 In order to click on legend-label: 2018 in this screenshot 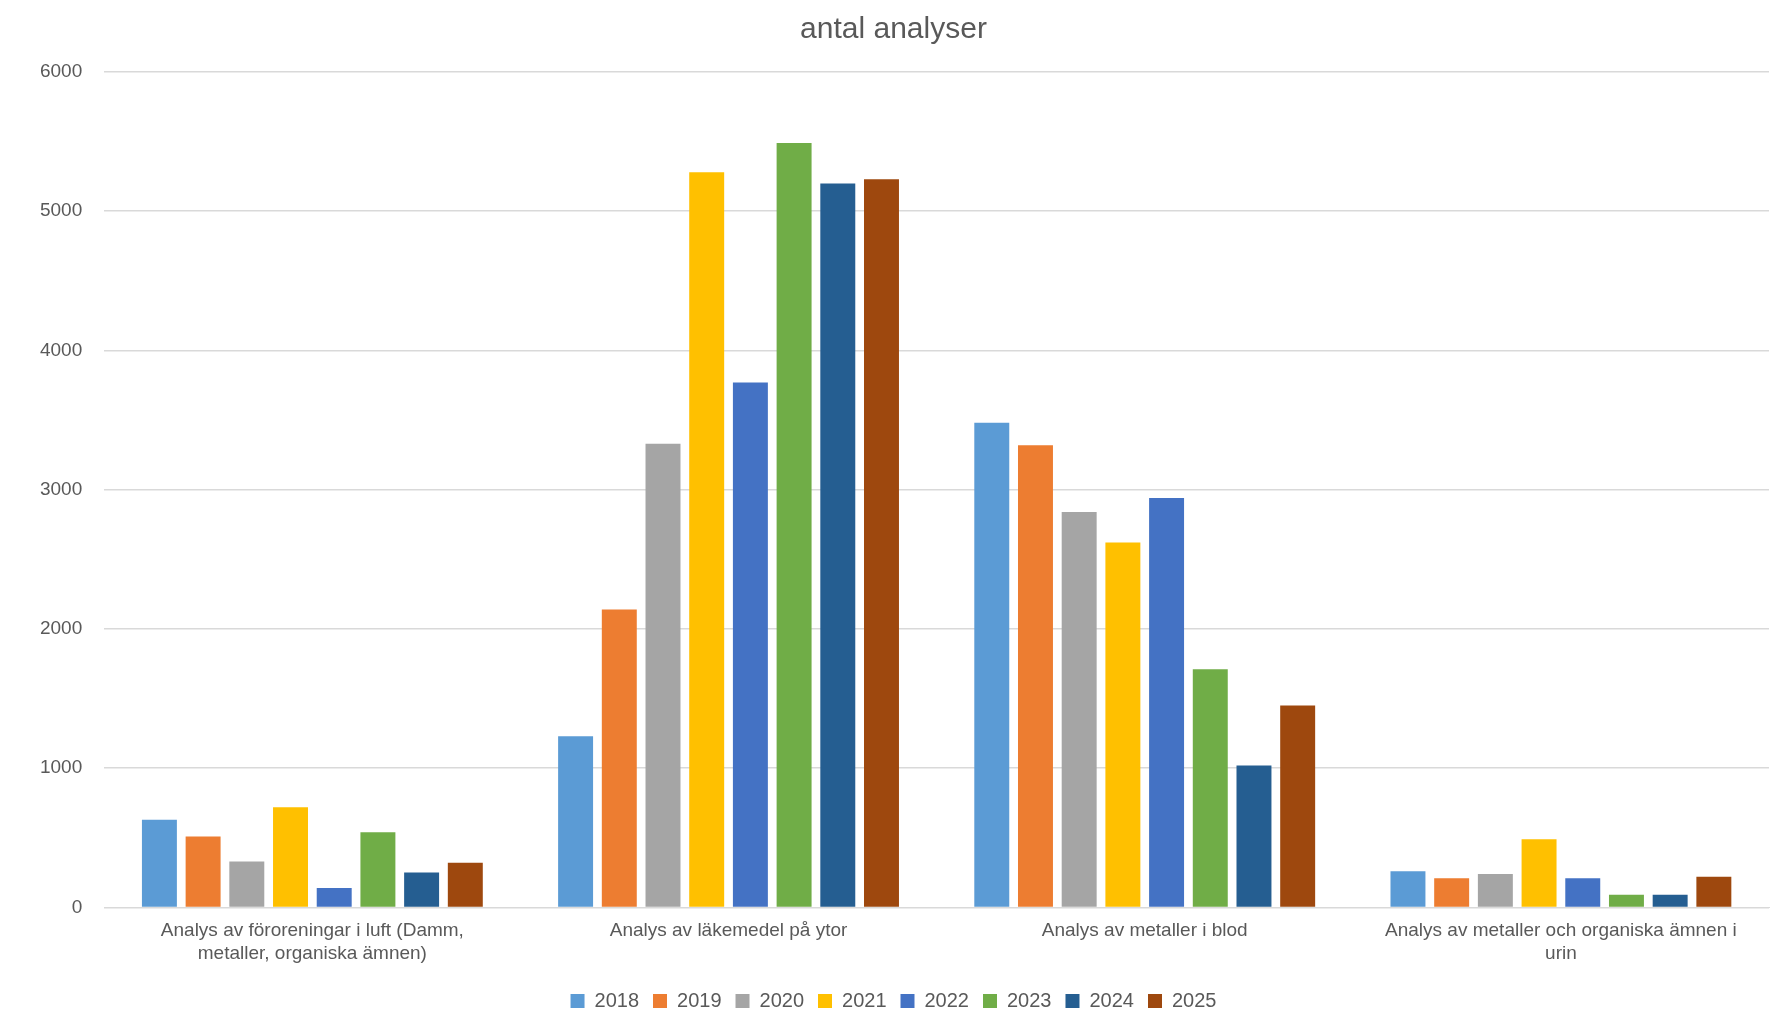, I will do `click(617, 999)`.